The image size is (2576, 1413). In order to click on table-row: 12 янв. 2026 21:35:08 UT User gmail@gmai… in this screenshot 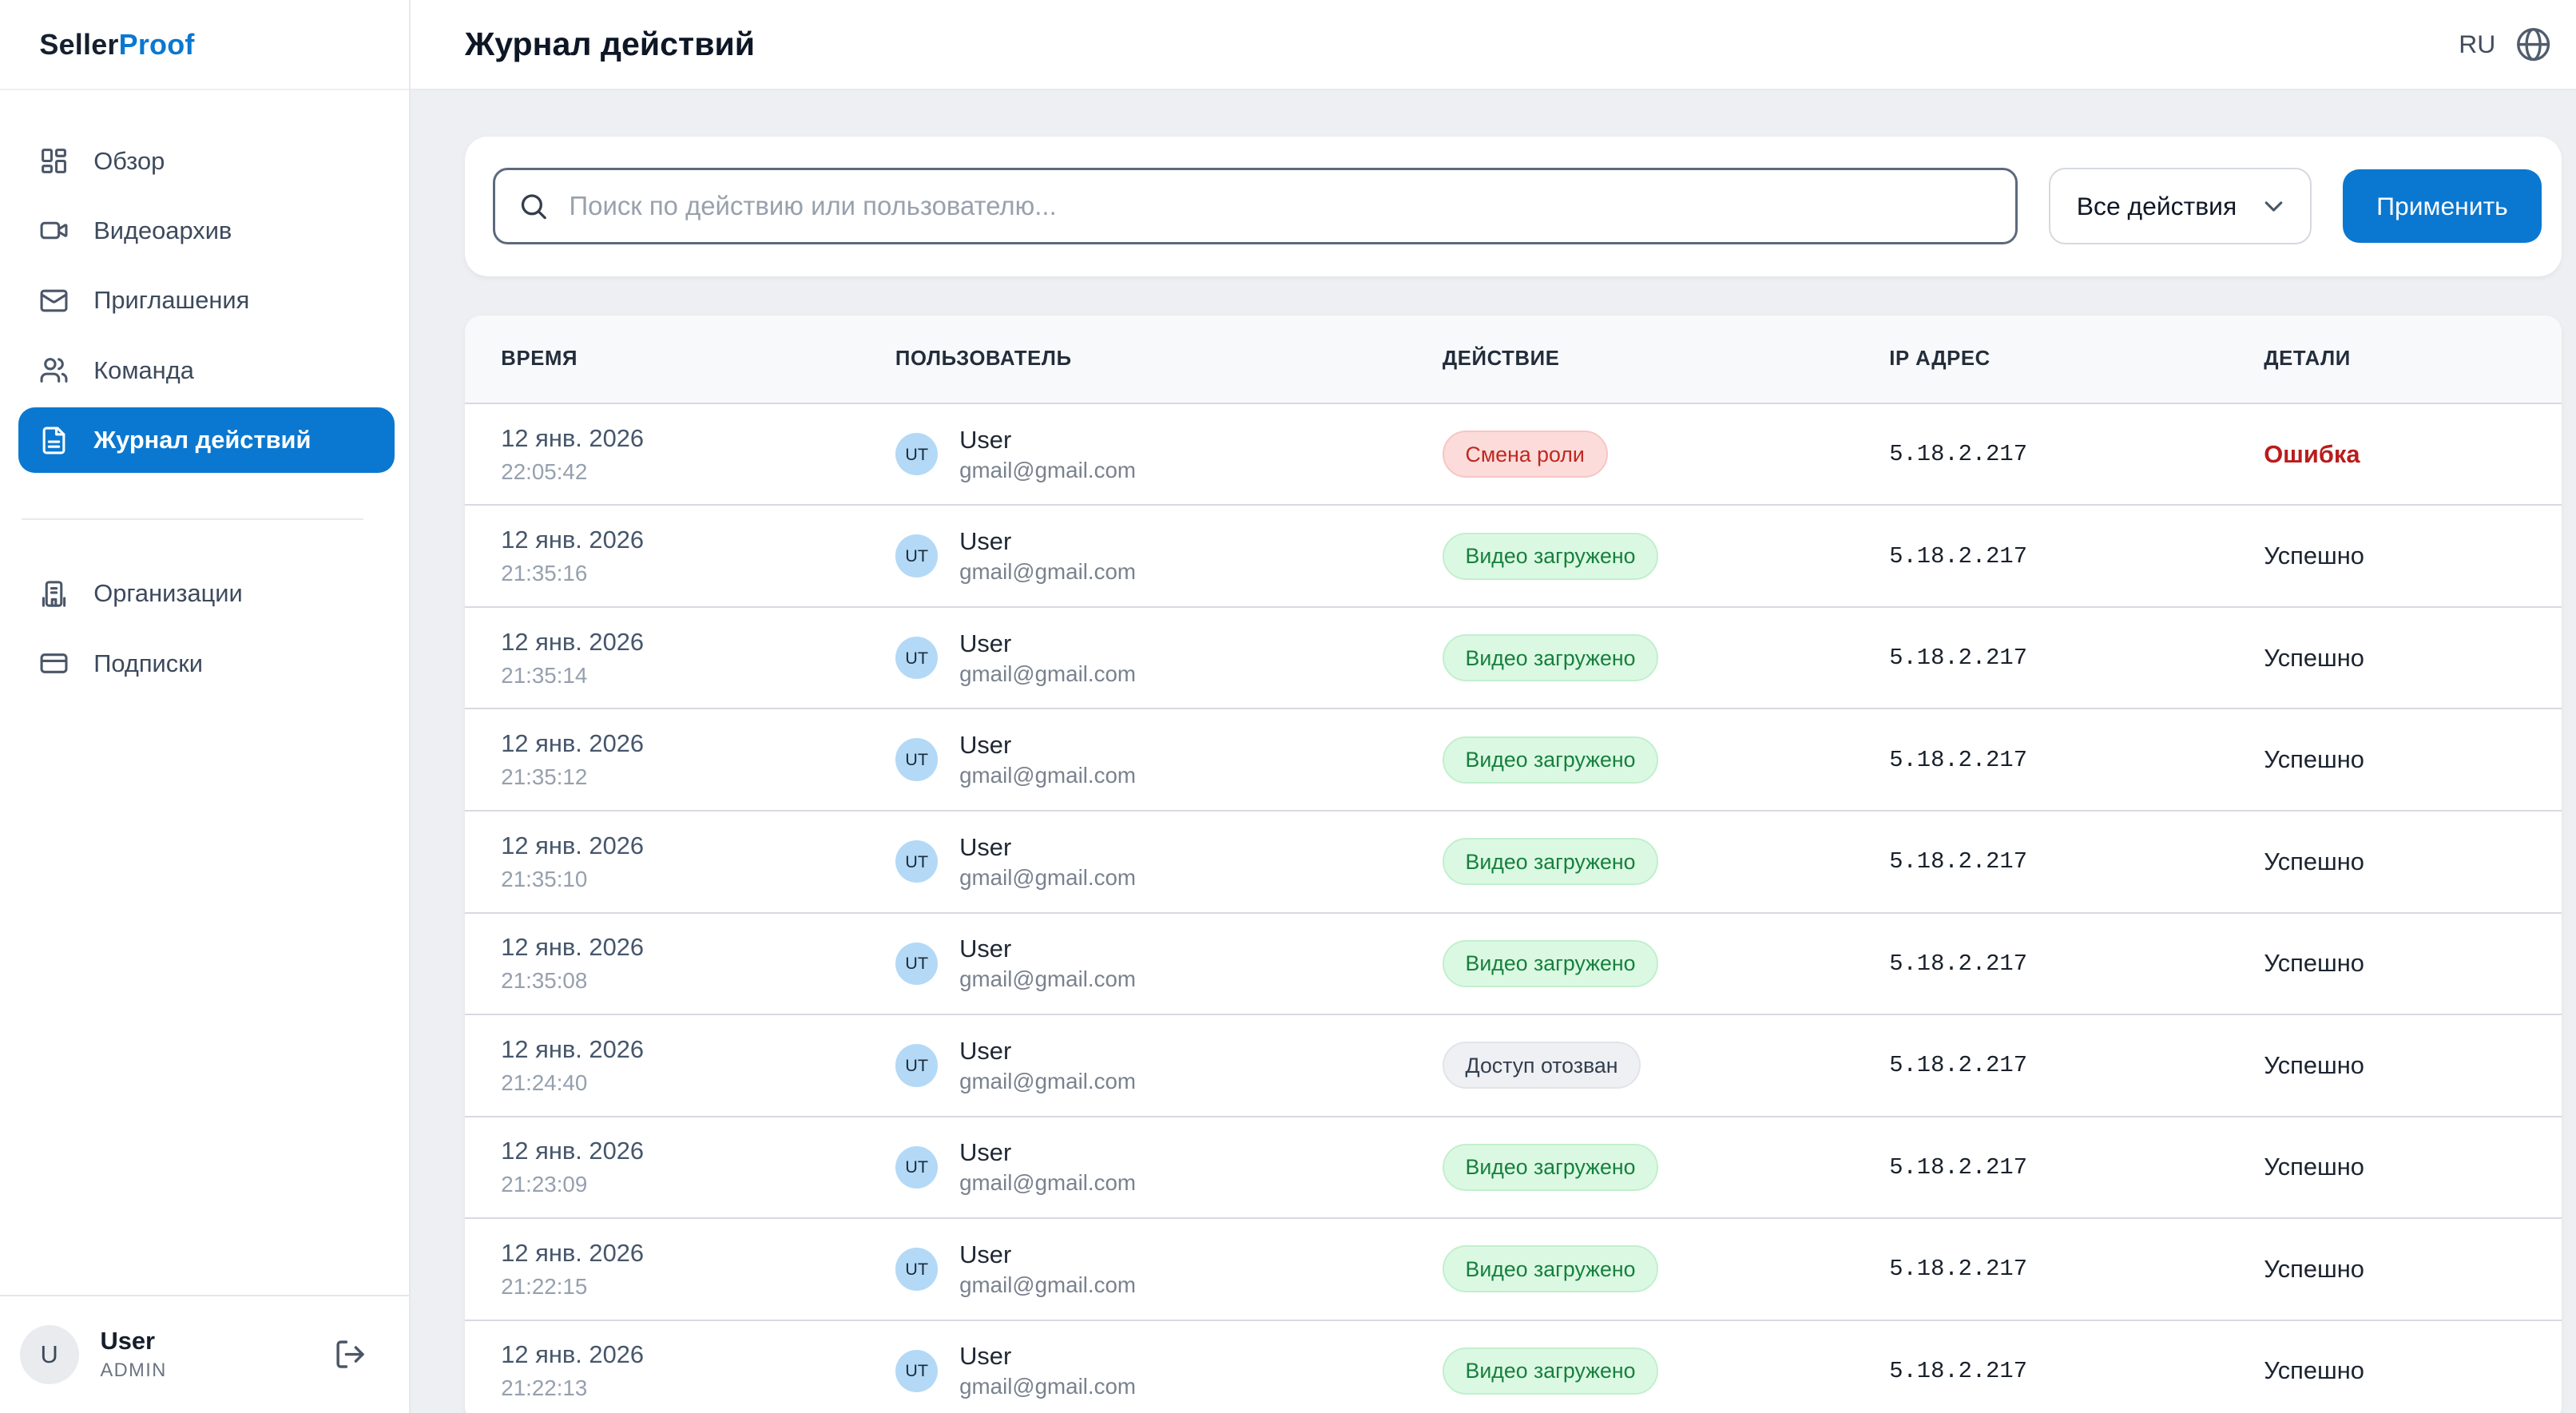, I will do `click(1513, 965)`.